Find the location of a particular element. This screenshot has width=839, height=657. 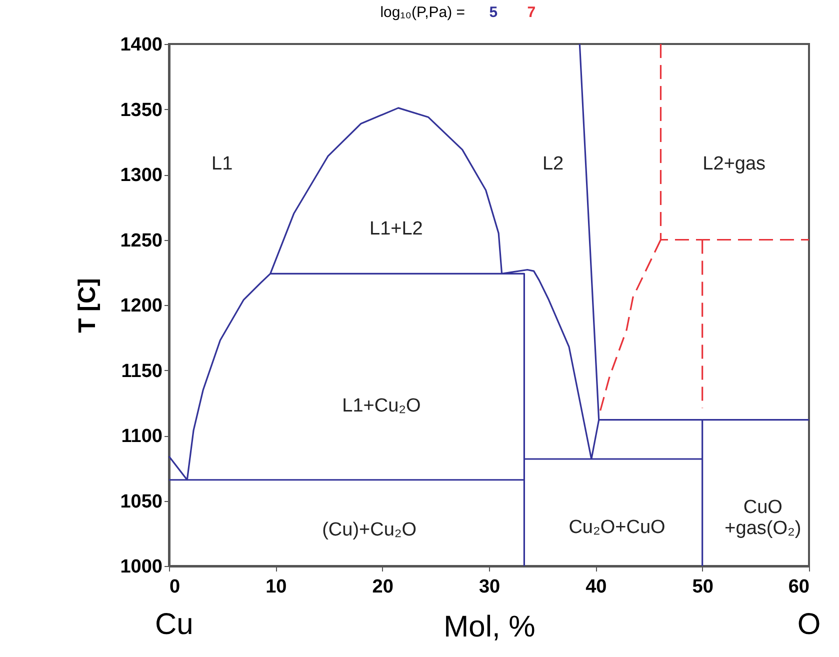

y-tick-label: 1000 is located at coordinates (141, 567).